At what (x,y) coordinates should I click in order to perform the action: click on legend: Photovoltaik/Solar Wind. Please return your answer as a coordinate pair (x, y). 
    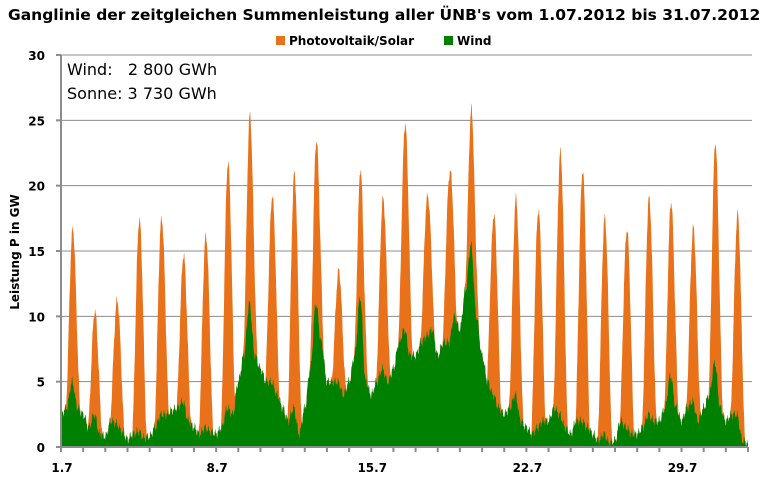
    Looking at the image, I should click on (383, 41).